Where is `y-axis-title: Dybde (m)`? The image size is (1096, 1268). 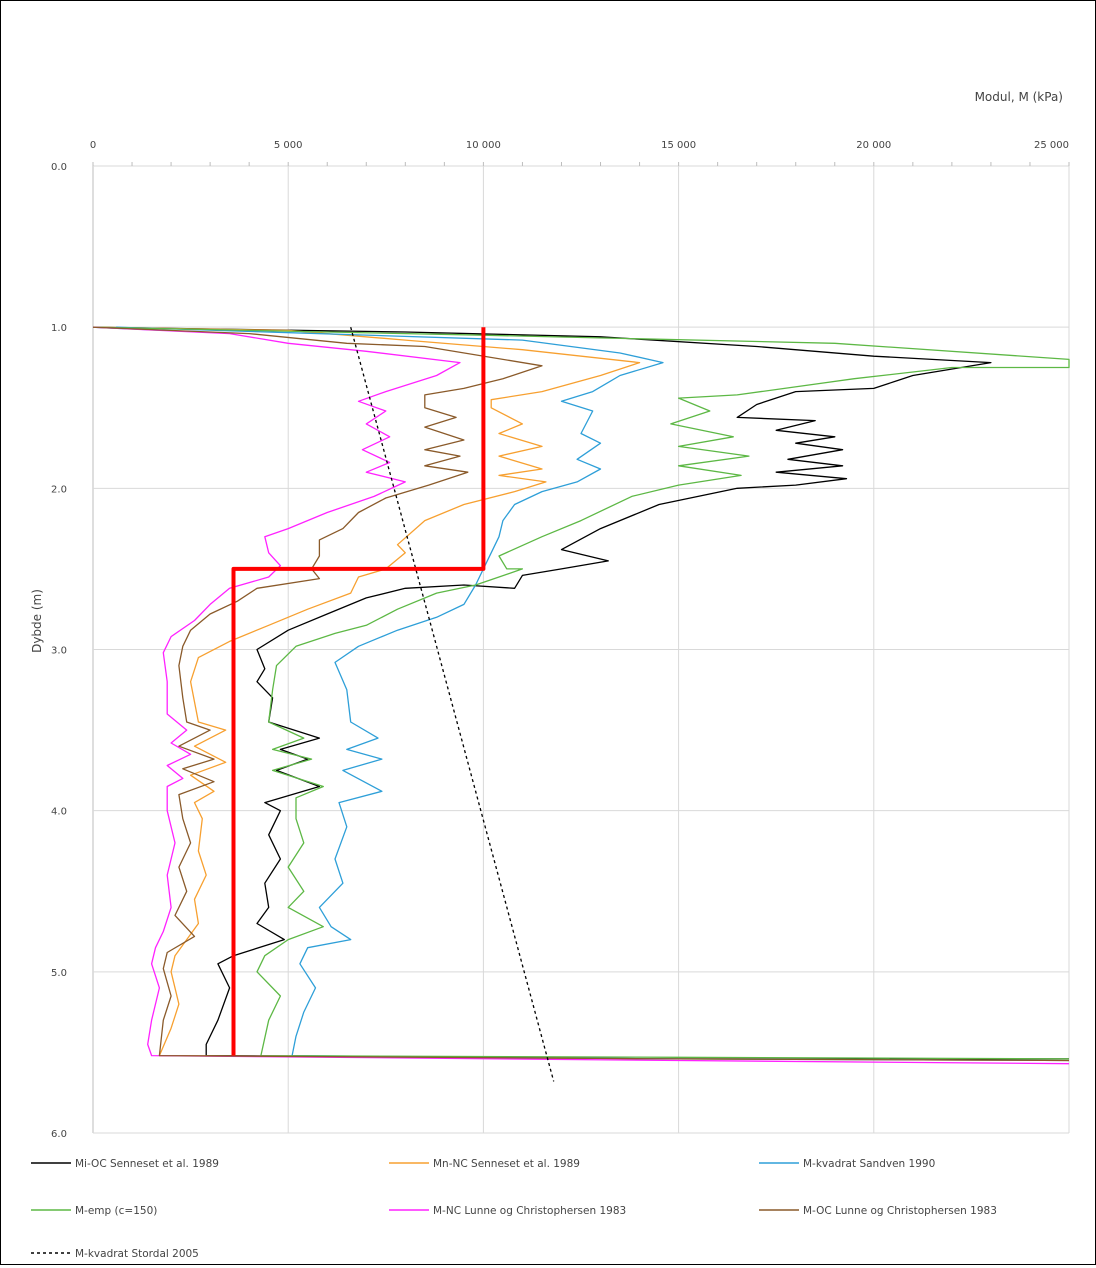 y-axis-title: Dybde (m) is located at coordinates (37, 621).